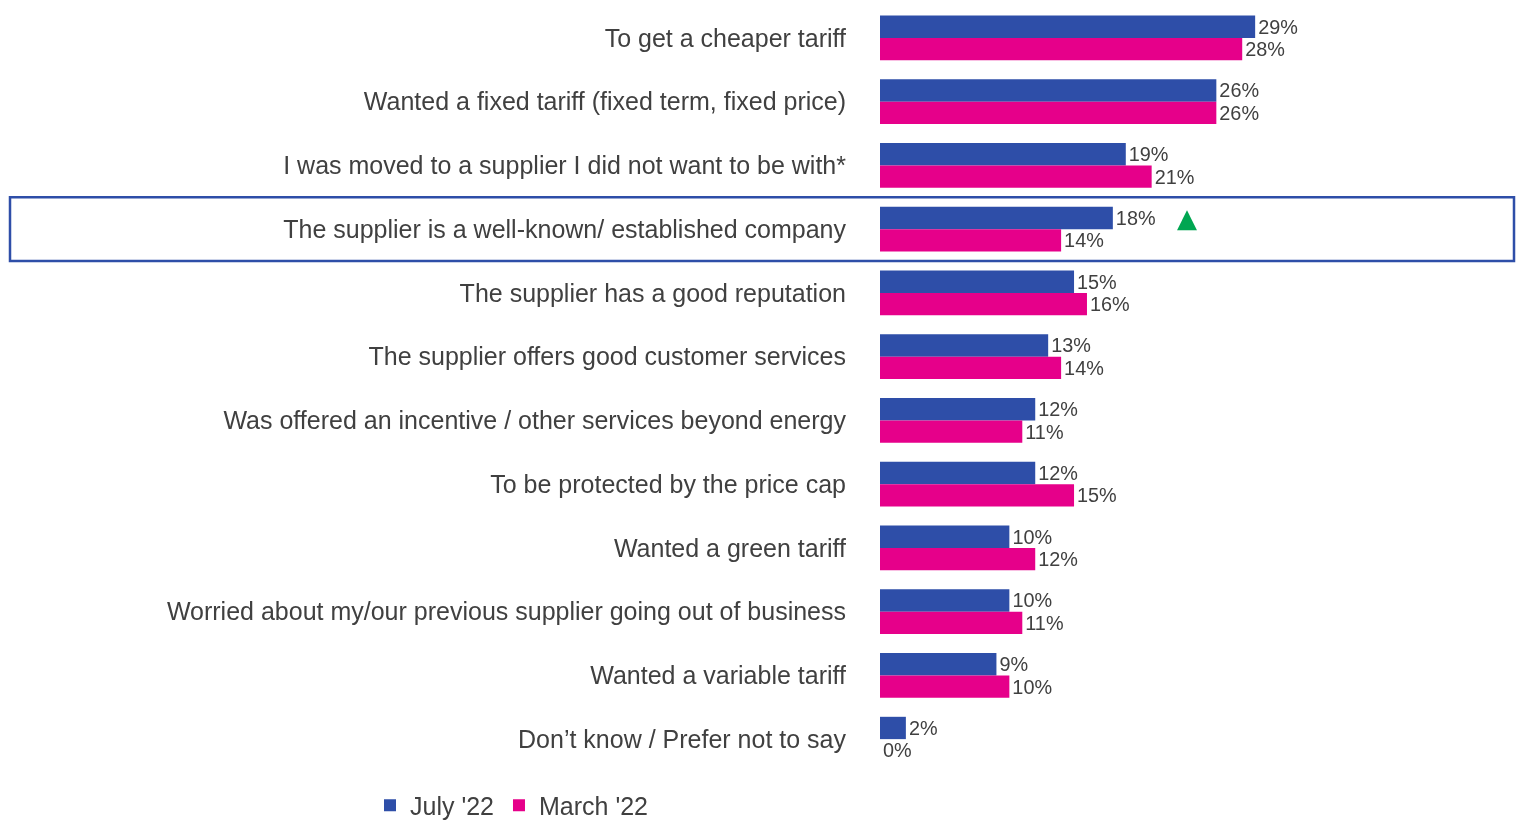 The width and height of the screenshot is (1524, 834). Describe the element at coordinates (604, 101) in the screenshot. I see `y-tick-label: Wanted a fixed tariff (fixed term, fixed price)` at that location.